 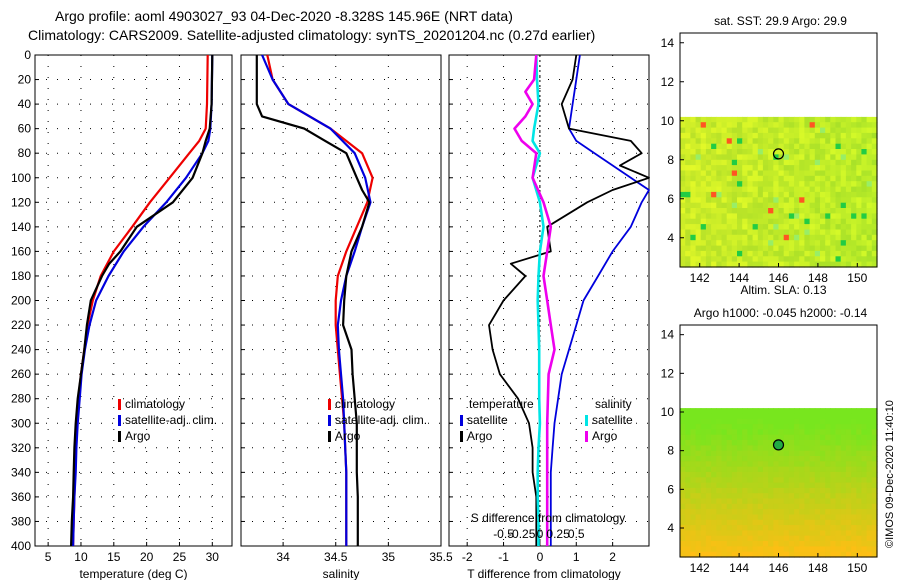 What do you see at coordinates (21, 497) in the screenshot?
I see `y-tick-label: 360` at bounding box center [21, 497].